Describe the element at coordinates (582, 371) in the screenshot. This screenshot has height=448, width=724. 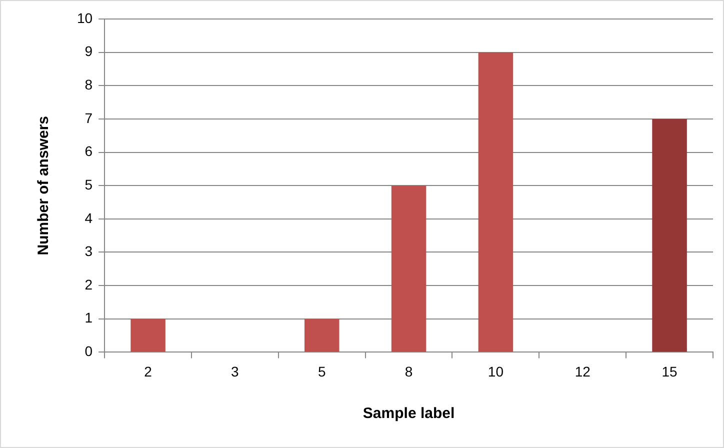
I see `x-tick-label: 12` at that location.